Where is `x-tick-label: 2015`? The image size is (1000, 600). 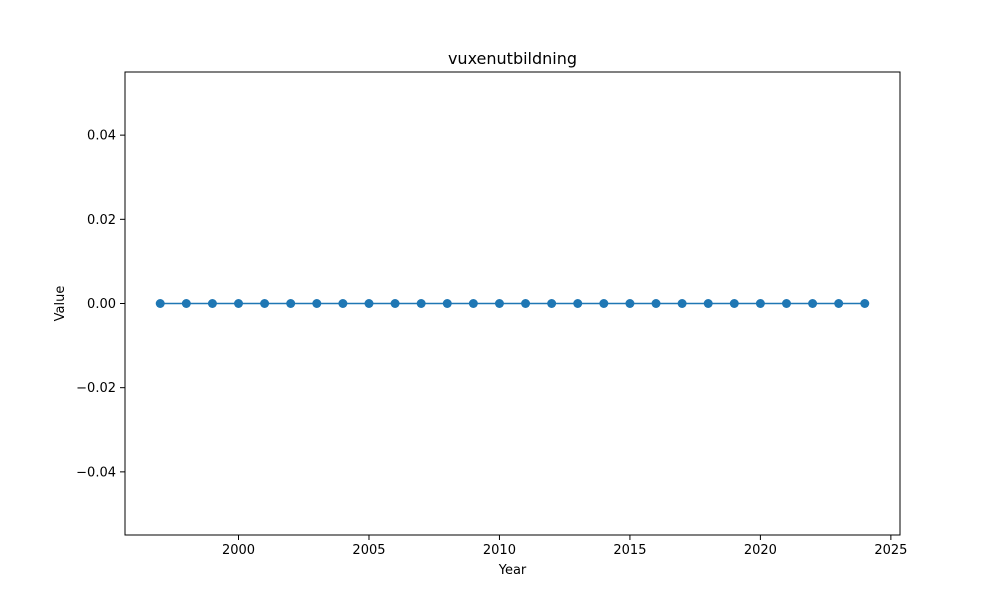
x-tick-label: 2015 is located at coordinates (629, 550).